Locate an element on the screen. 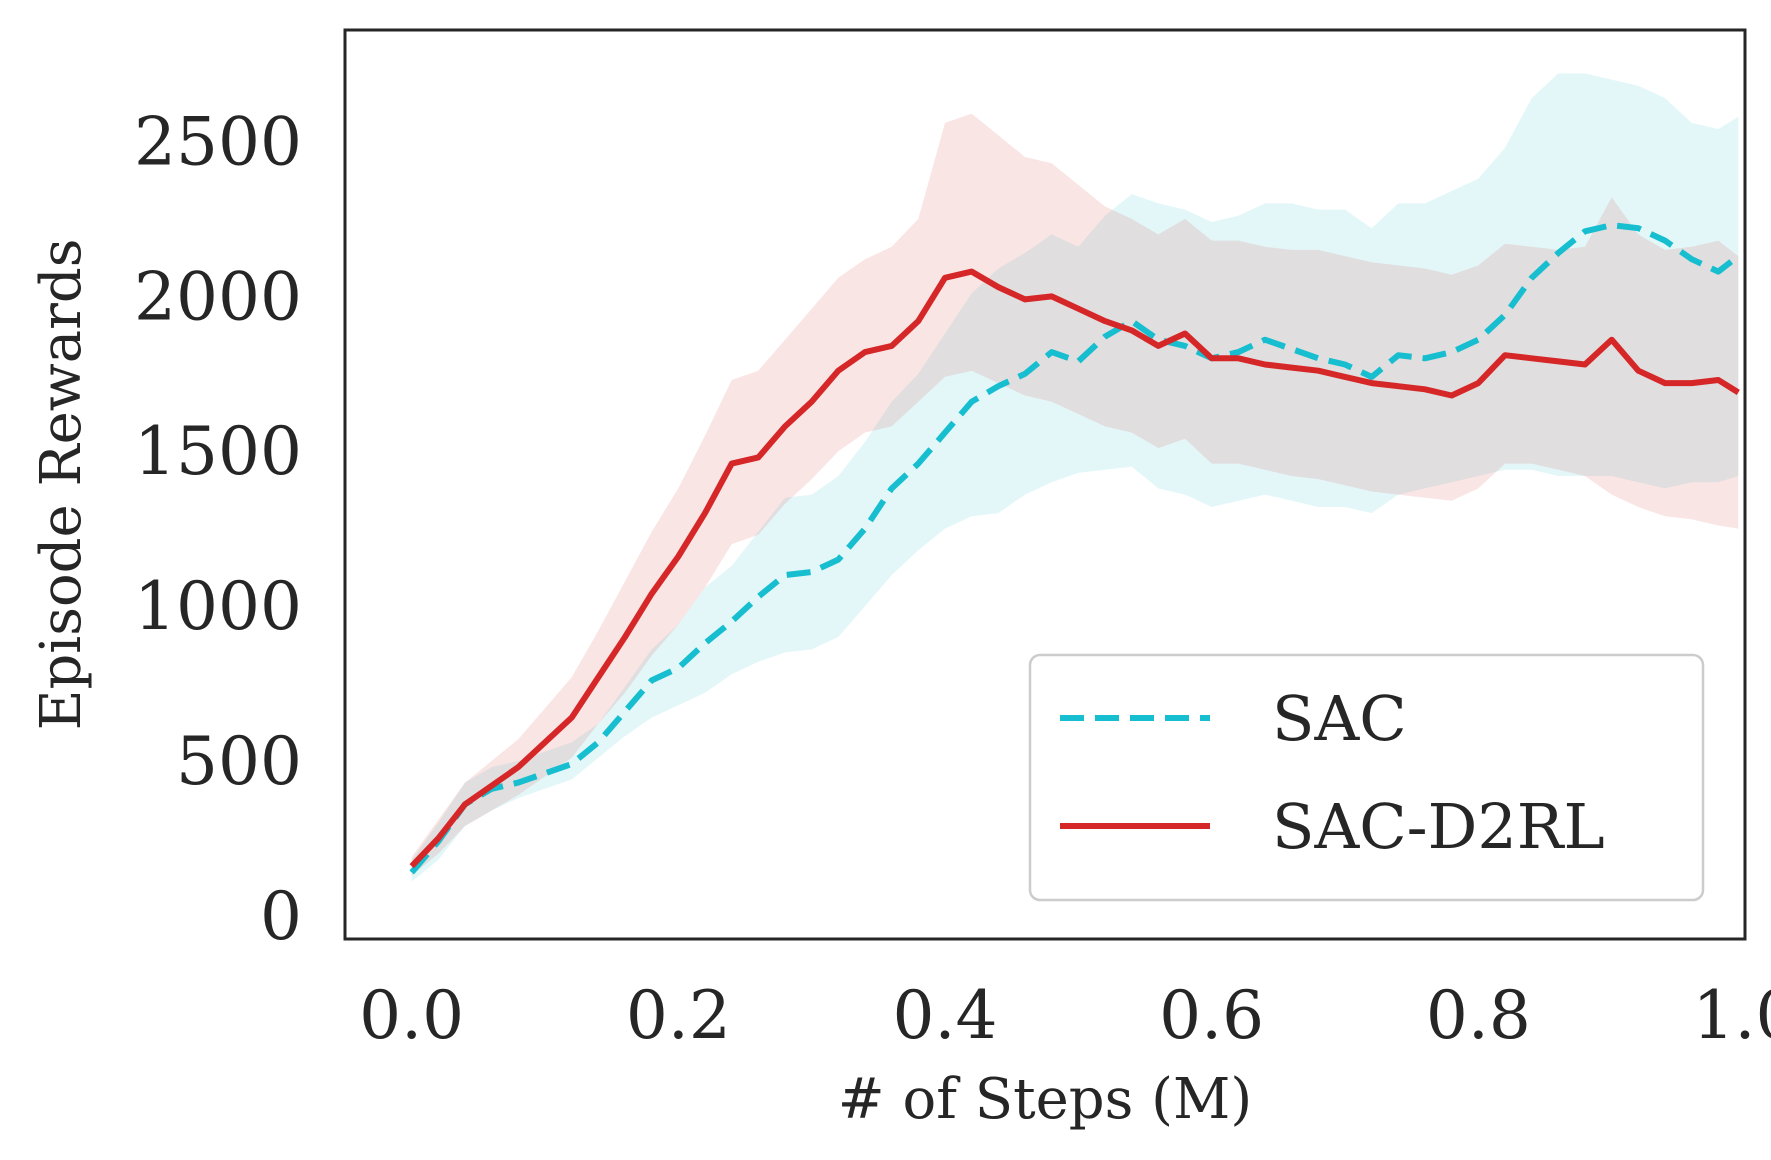  y-tick-label: 0 is located at coordinates (281, 916).